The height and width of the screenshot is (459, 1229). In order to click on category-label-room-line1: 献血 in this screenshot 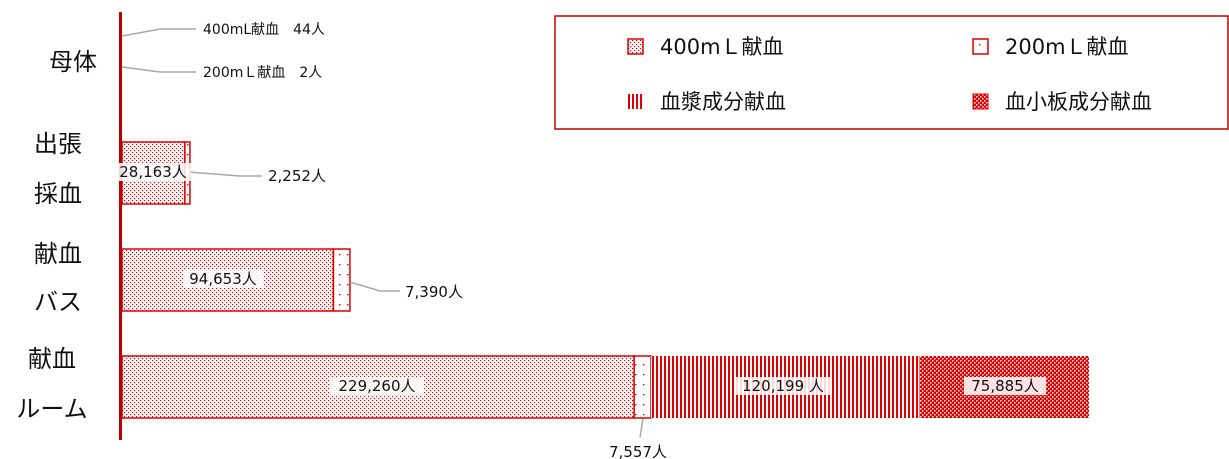, I will do `click(52, 359)`.